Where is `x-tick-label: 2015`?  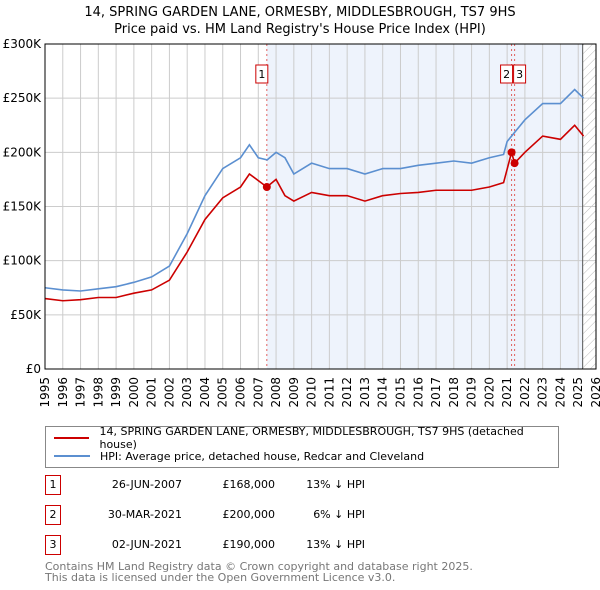
x-tick-label: 2015 is located at coordinates (400, 392).